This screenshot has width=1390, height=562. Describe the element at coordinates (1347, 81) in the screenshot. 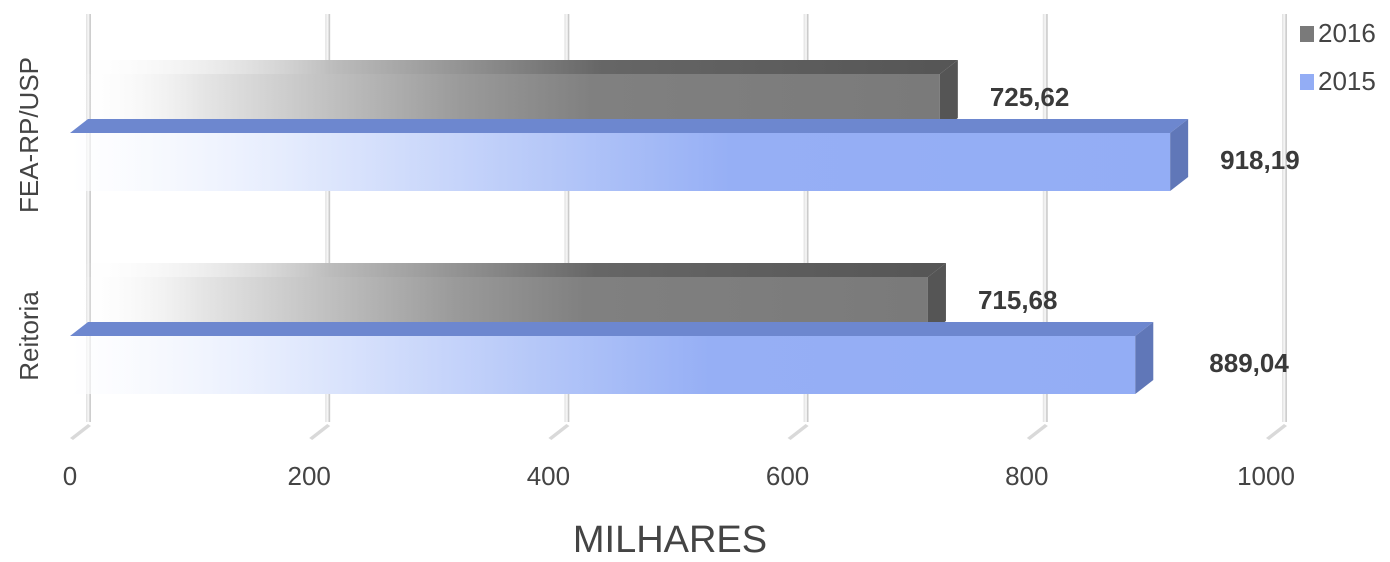

I see `legend-label: 2015` at that location.